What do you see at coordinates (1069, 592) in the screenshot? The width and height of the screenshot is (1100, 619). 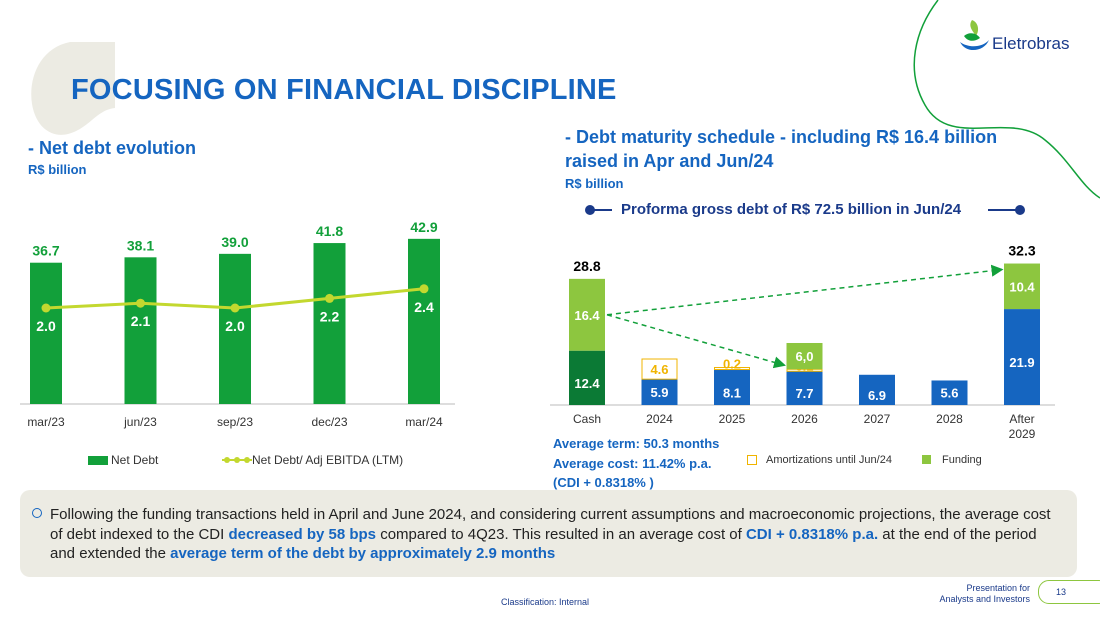 I see `page-number-pill` at bounding box center [1069, 592].